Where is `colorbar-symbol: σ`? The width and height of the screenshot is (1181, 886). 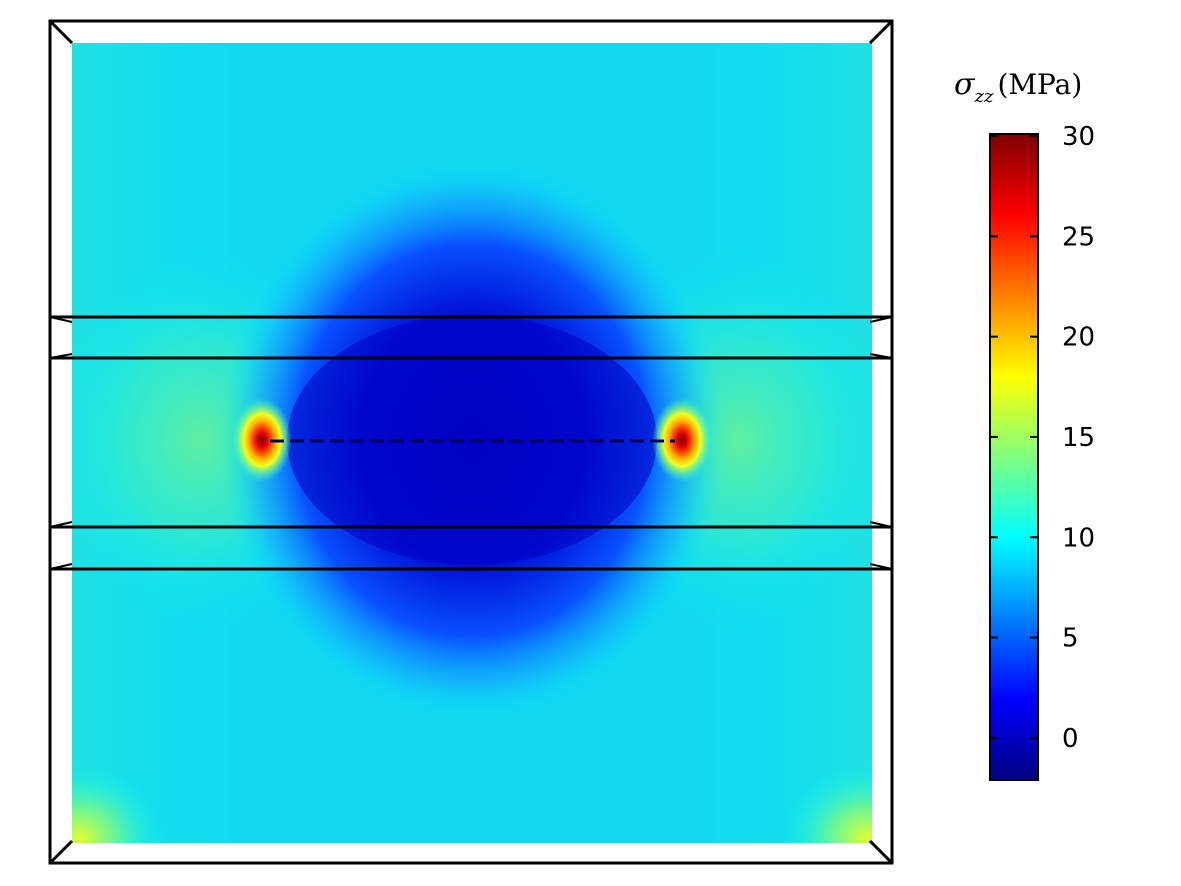 colorbar-symbol: σ is located at coordinates (965, 84).